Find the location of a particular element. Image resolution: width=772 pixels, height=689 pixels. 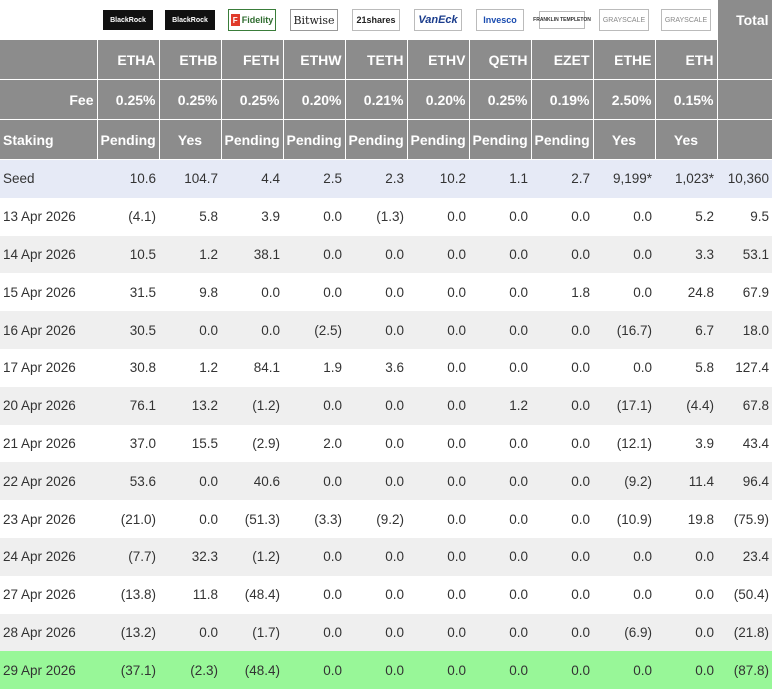

total-value: (75.9) is located at coordinates (751, 519).